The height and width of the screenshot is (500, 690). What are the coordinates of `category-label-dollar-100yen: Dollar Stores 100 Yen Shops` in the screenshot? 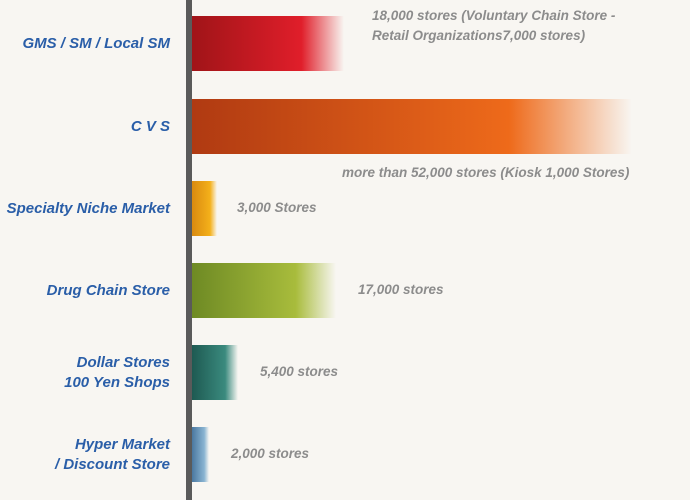 It's located at (117, 372).